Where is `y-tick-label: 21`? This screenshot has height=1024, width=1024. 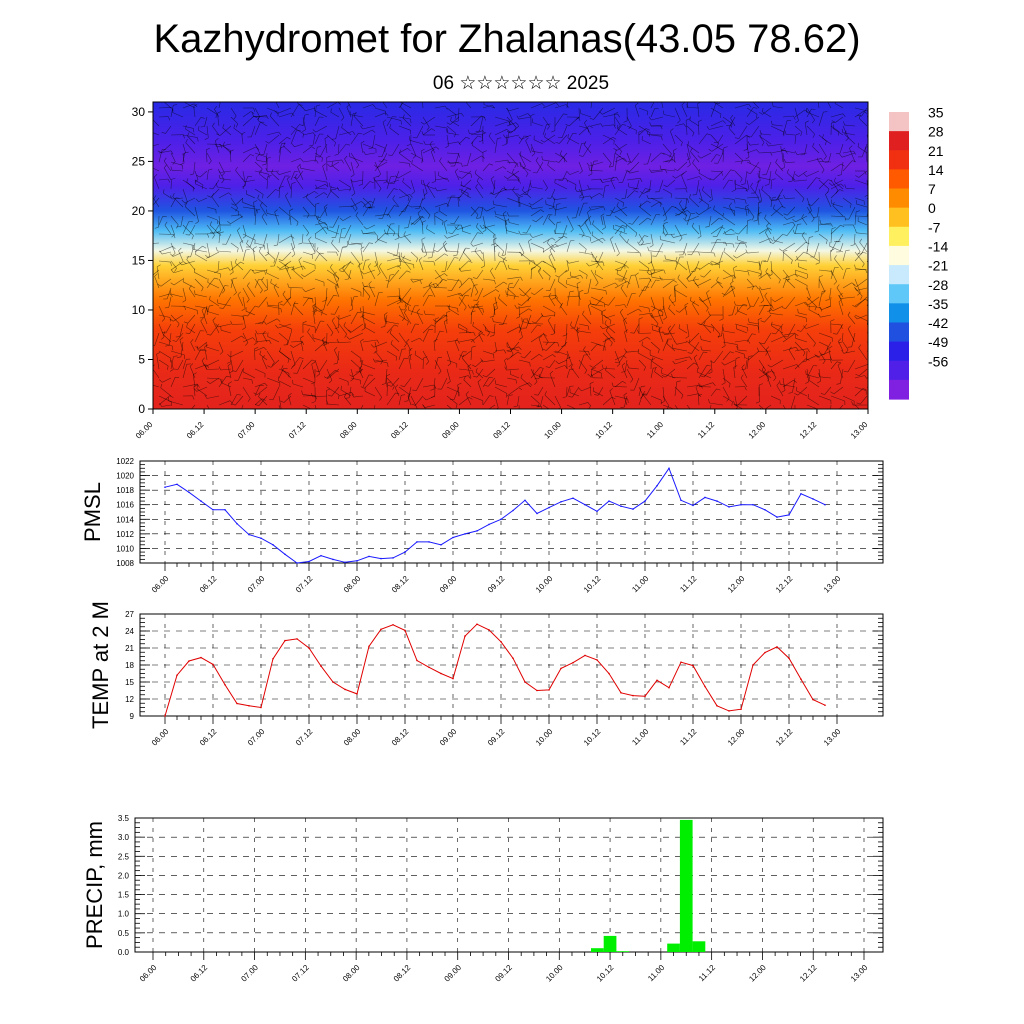 y-tick-label: 21 is located at coordinates (129, 648).